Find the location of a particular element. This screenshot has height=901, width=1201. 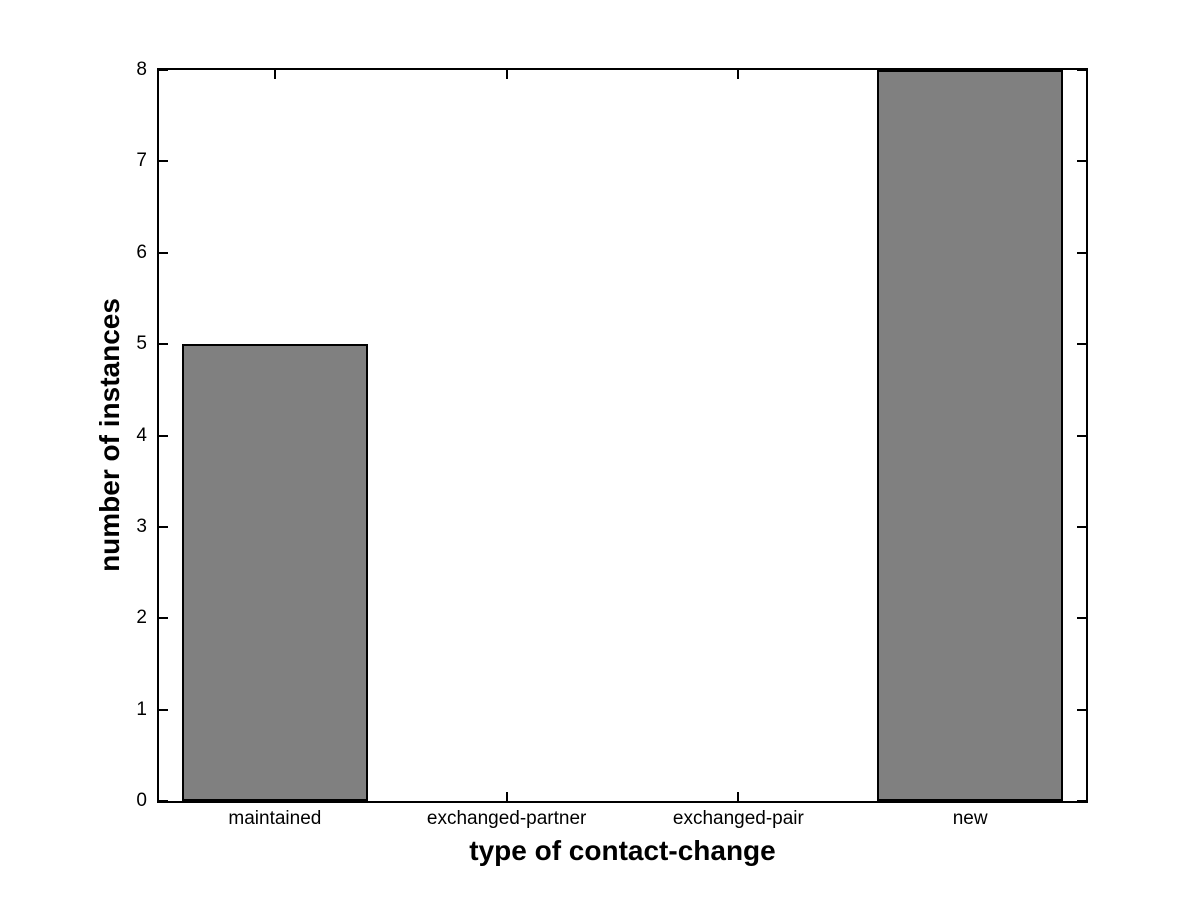

x-tick-label: maintained is located at coordinates (275, 818).